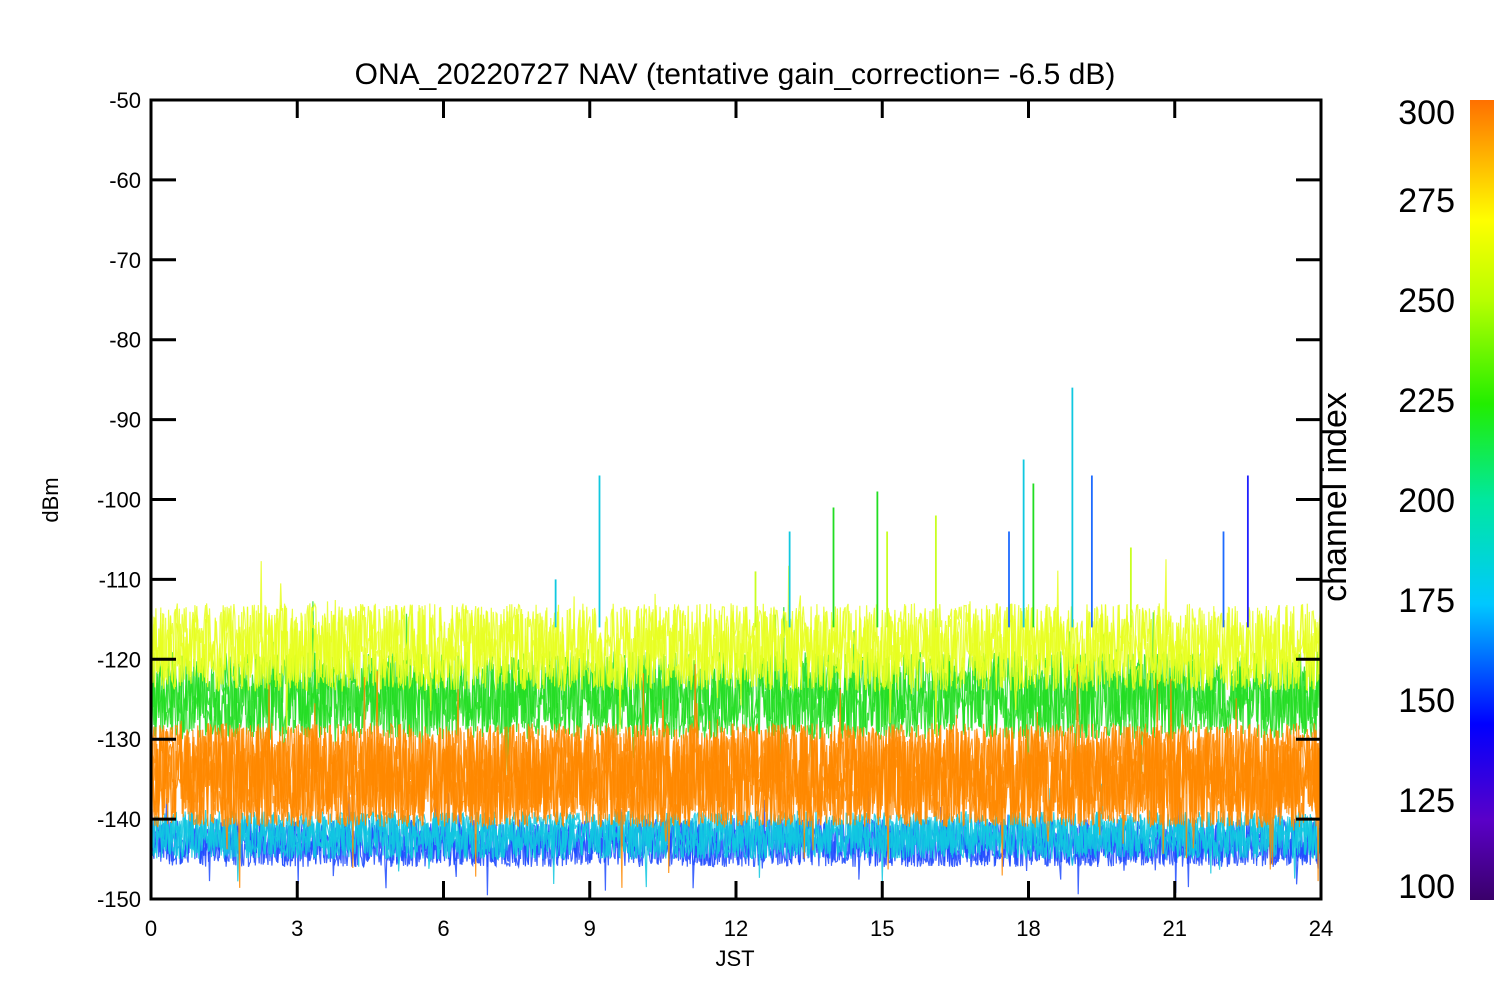  I want to click on x-tick-label: 15, so click(882, 928).